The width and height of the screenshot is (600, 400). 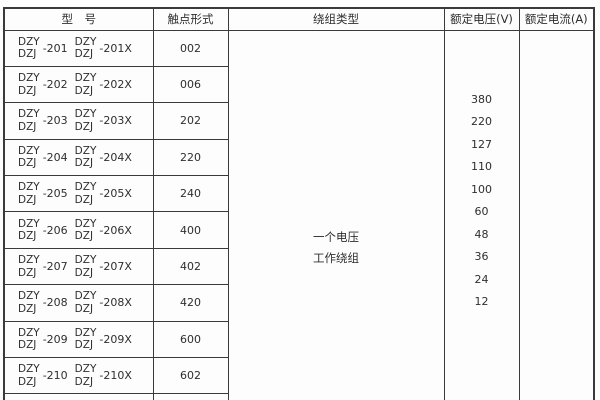 What do you see at coordinates (55, 48) in the screenshot?
I see `model-suffix: -201` at bounding box center [55, 48].